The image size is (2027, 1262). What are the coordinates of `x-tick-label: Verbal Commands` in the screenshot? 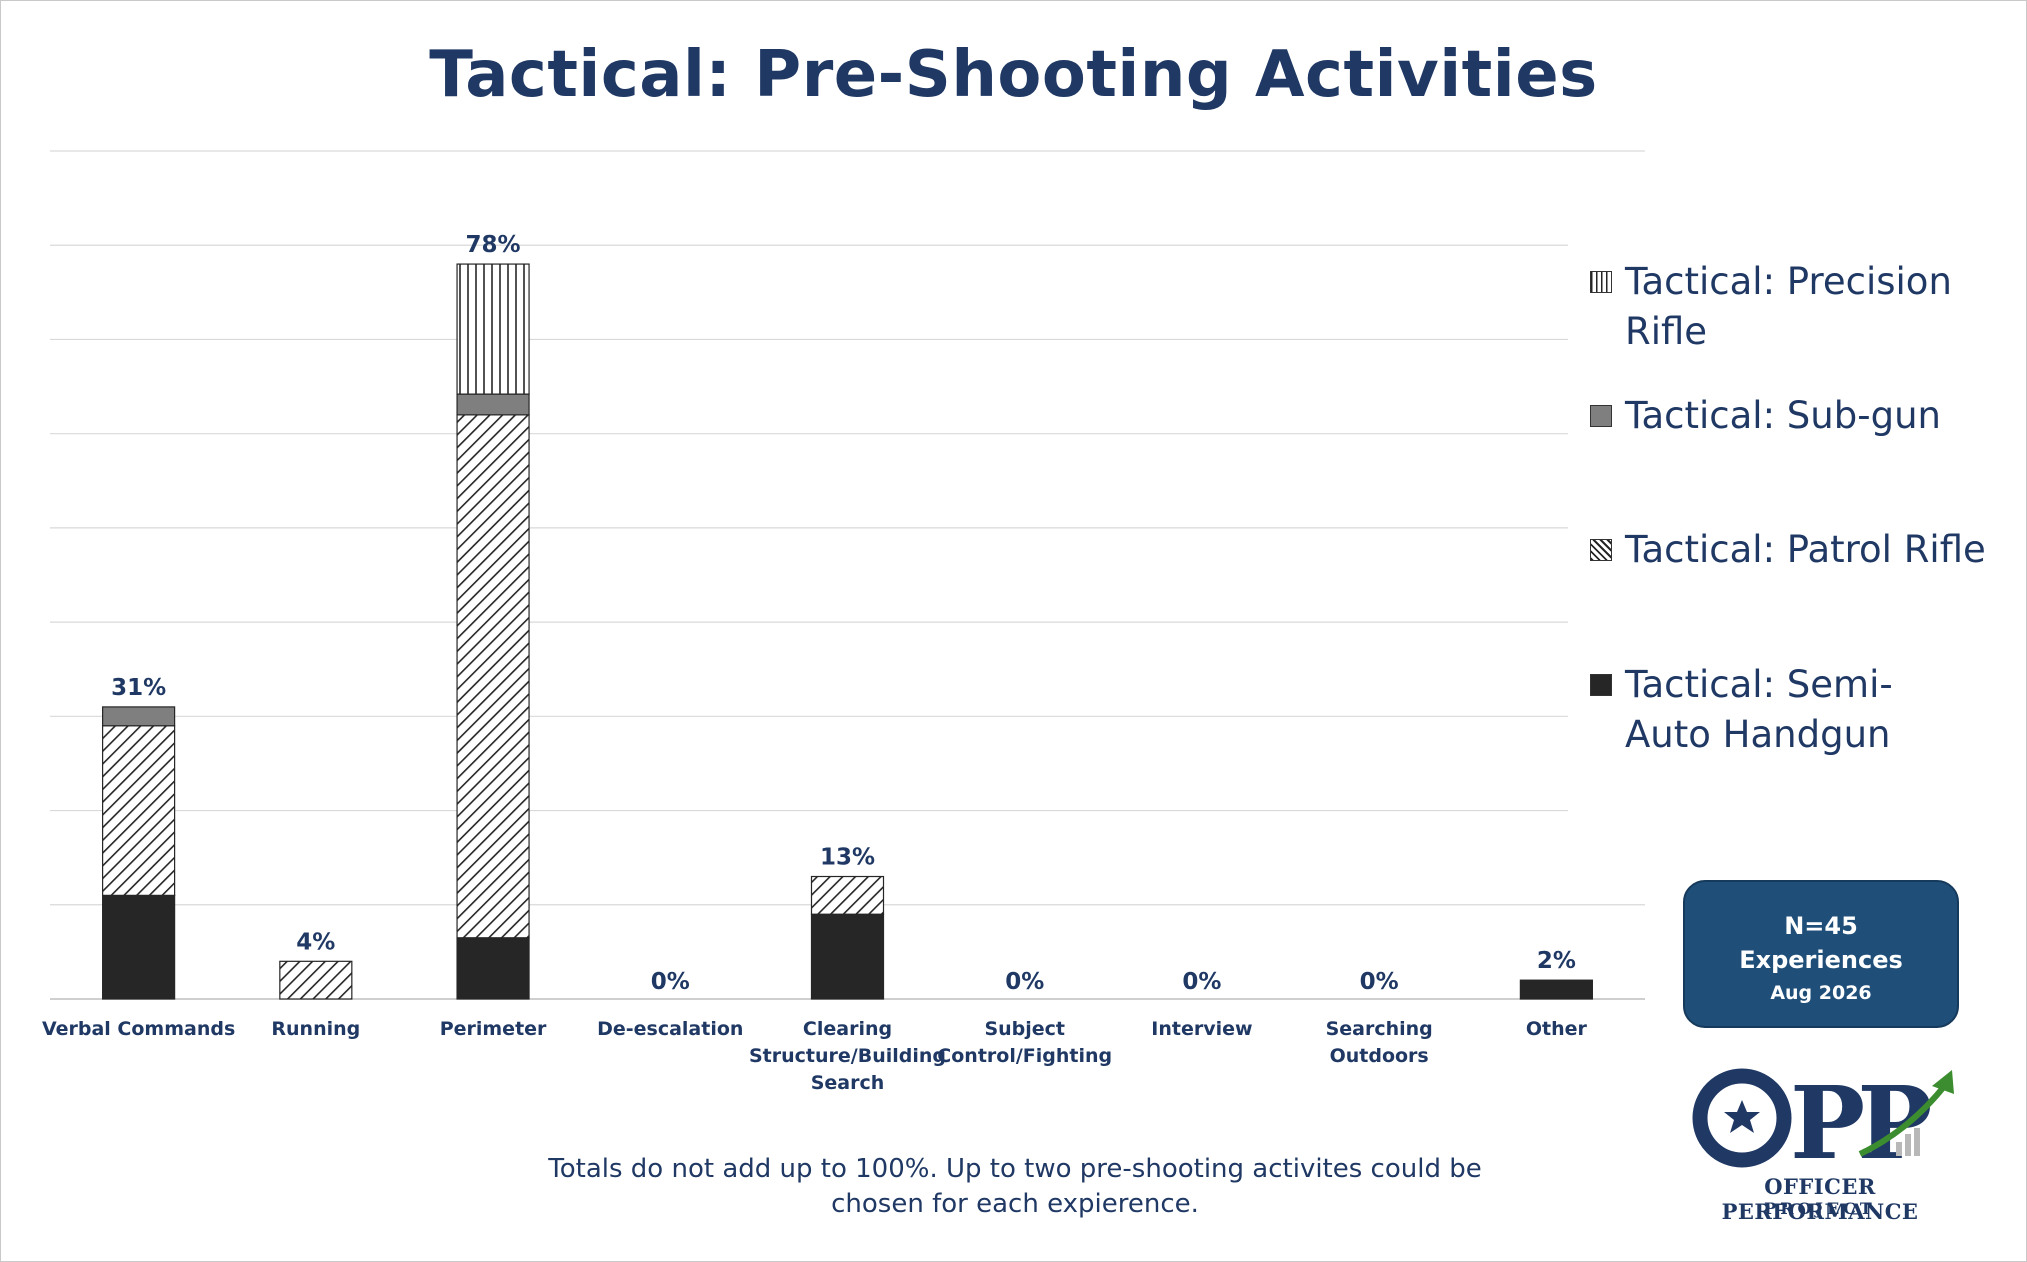 It's located at (138, 1029).